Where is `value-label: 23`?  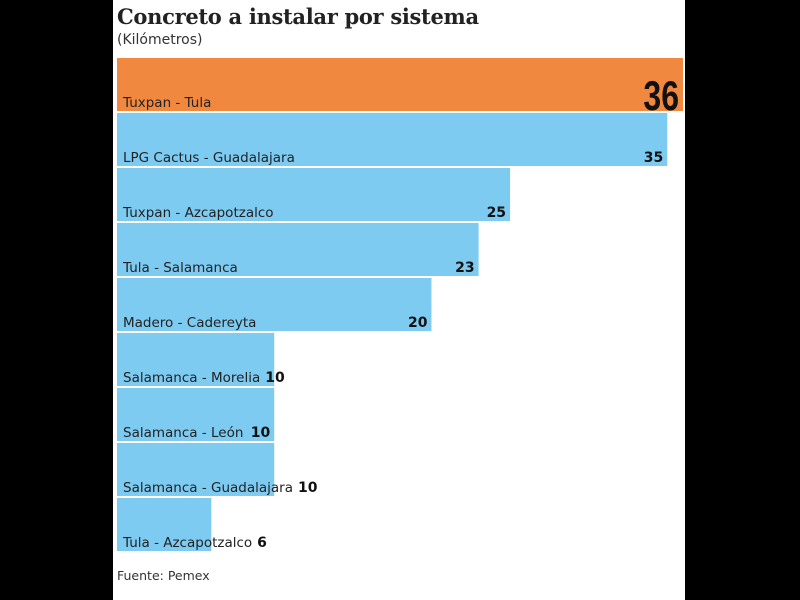 value-label: 23 is located at coordinates (464, 268).